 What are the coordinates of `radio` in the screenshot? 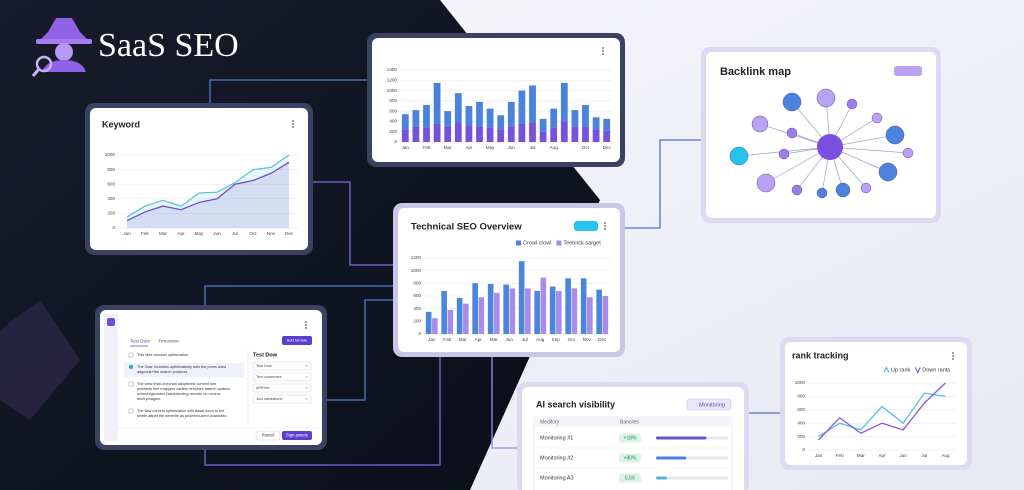 It's located at (131, 367).